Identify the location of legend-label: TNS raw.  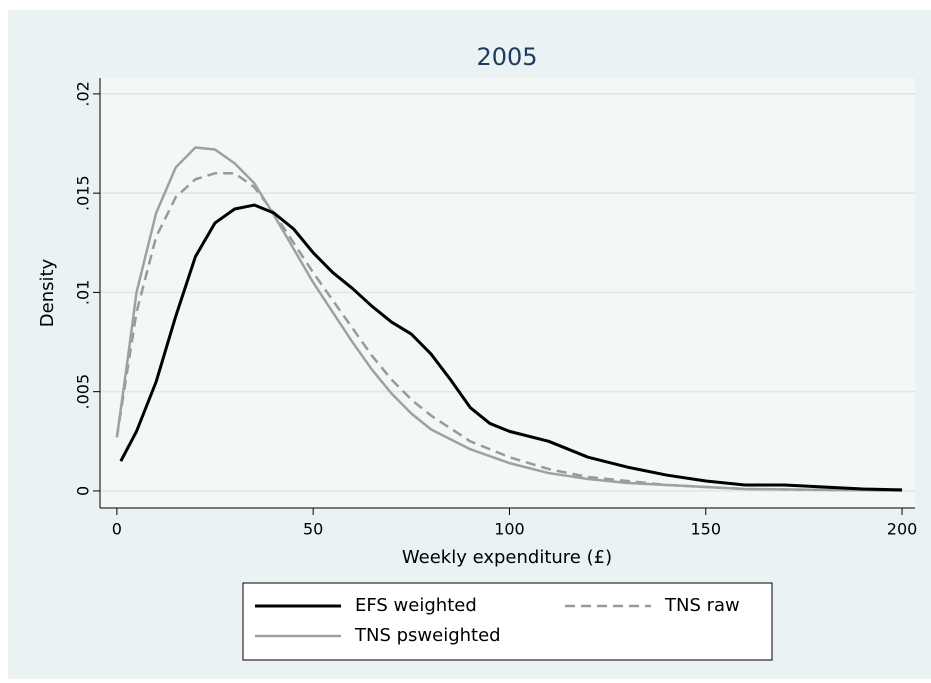
(702, 605).